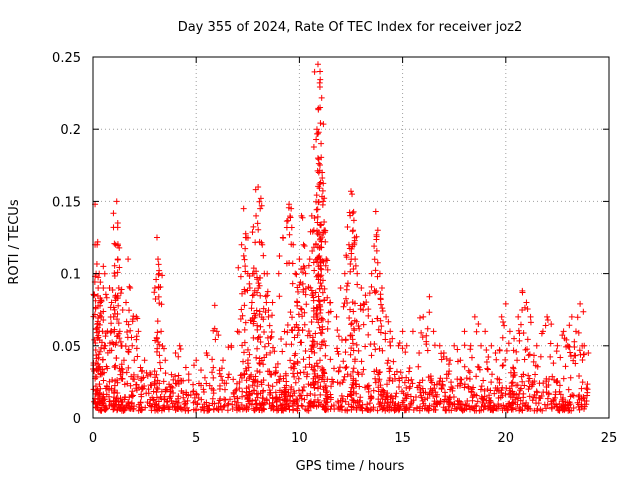 The height and width of the screenshot is (480, 640). I want to click on y-tick-label: 0.25, so click(66, 58).